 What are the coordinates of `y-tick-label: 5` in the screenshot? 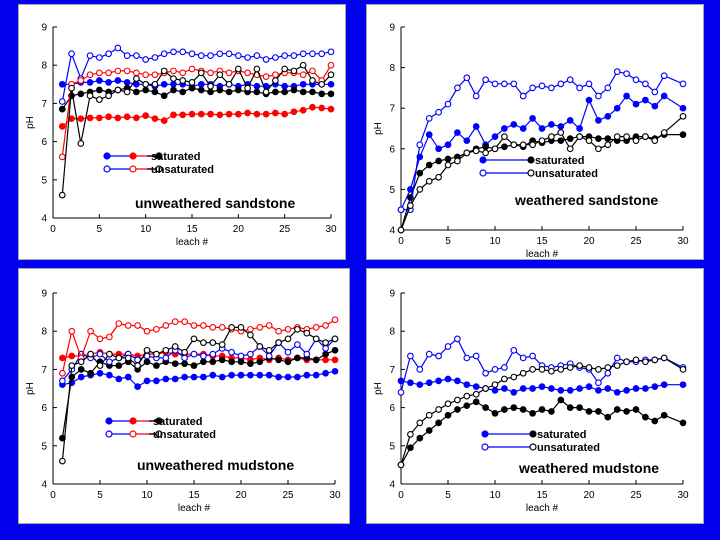 It's located at (44, 446).